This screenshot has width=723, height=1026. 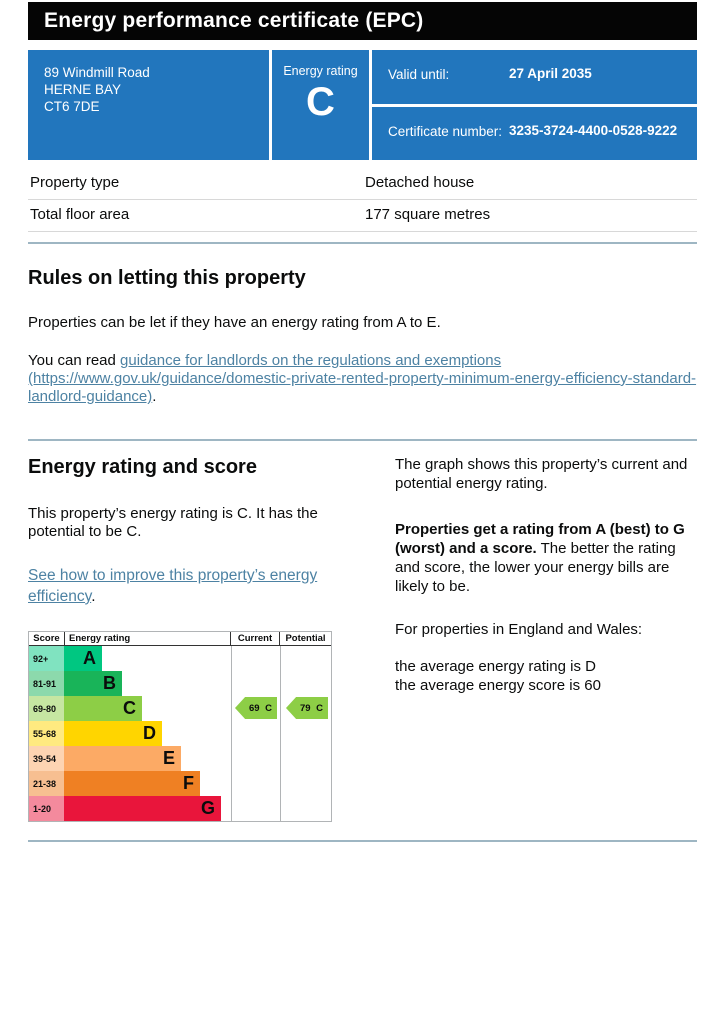 I want to click on band-score-range: 55-68, so click(x=46, y=733).